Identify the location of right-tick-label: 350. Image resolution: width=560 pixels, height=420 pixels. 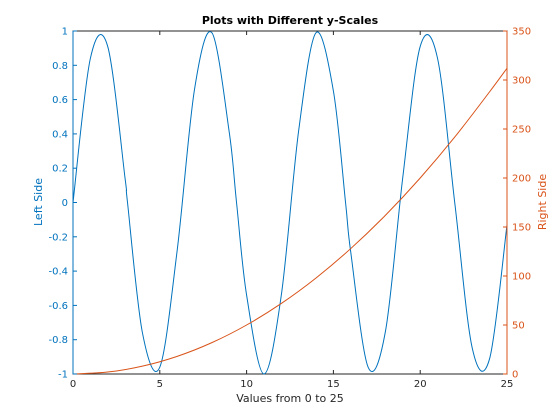
(521, 32).